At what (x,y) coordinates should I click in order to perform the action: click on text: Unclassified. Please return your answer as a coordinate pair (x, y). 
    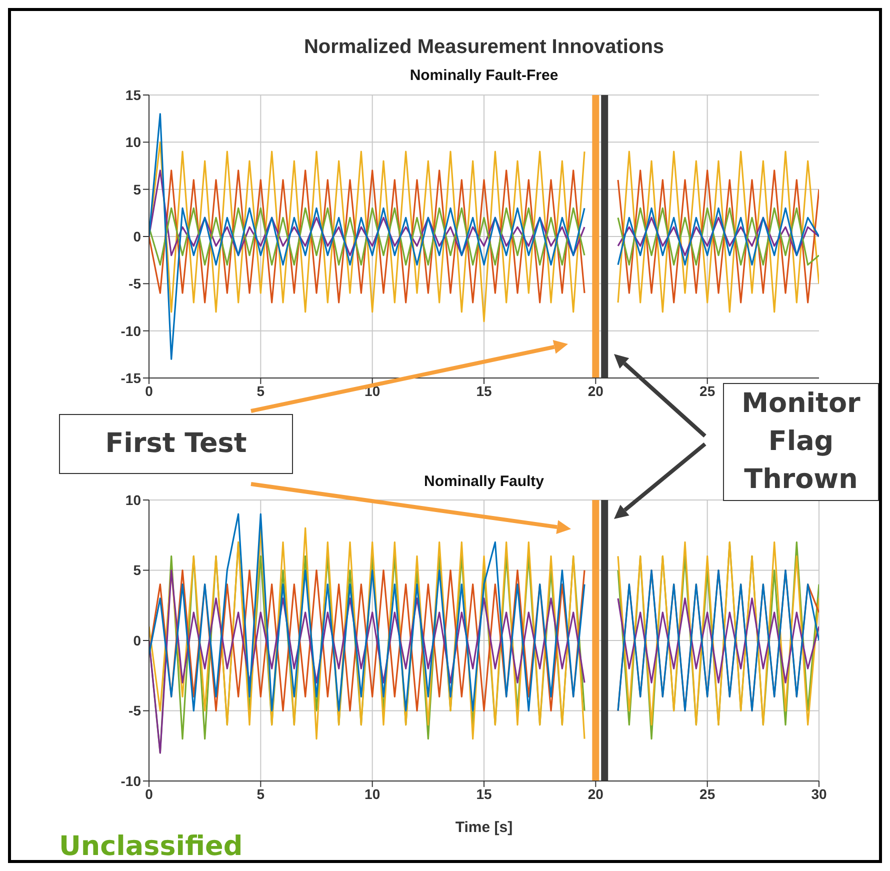
    Looking at the image, I should click on (151, 846).